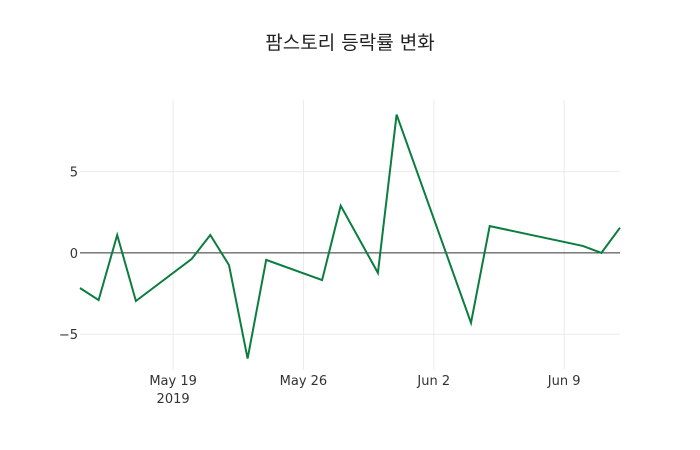  What do you see at coordinates (564, 381) in the screenshot?
I see `x-tick-label: Jun 9` at bounding box center [564, 381].